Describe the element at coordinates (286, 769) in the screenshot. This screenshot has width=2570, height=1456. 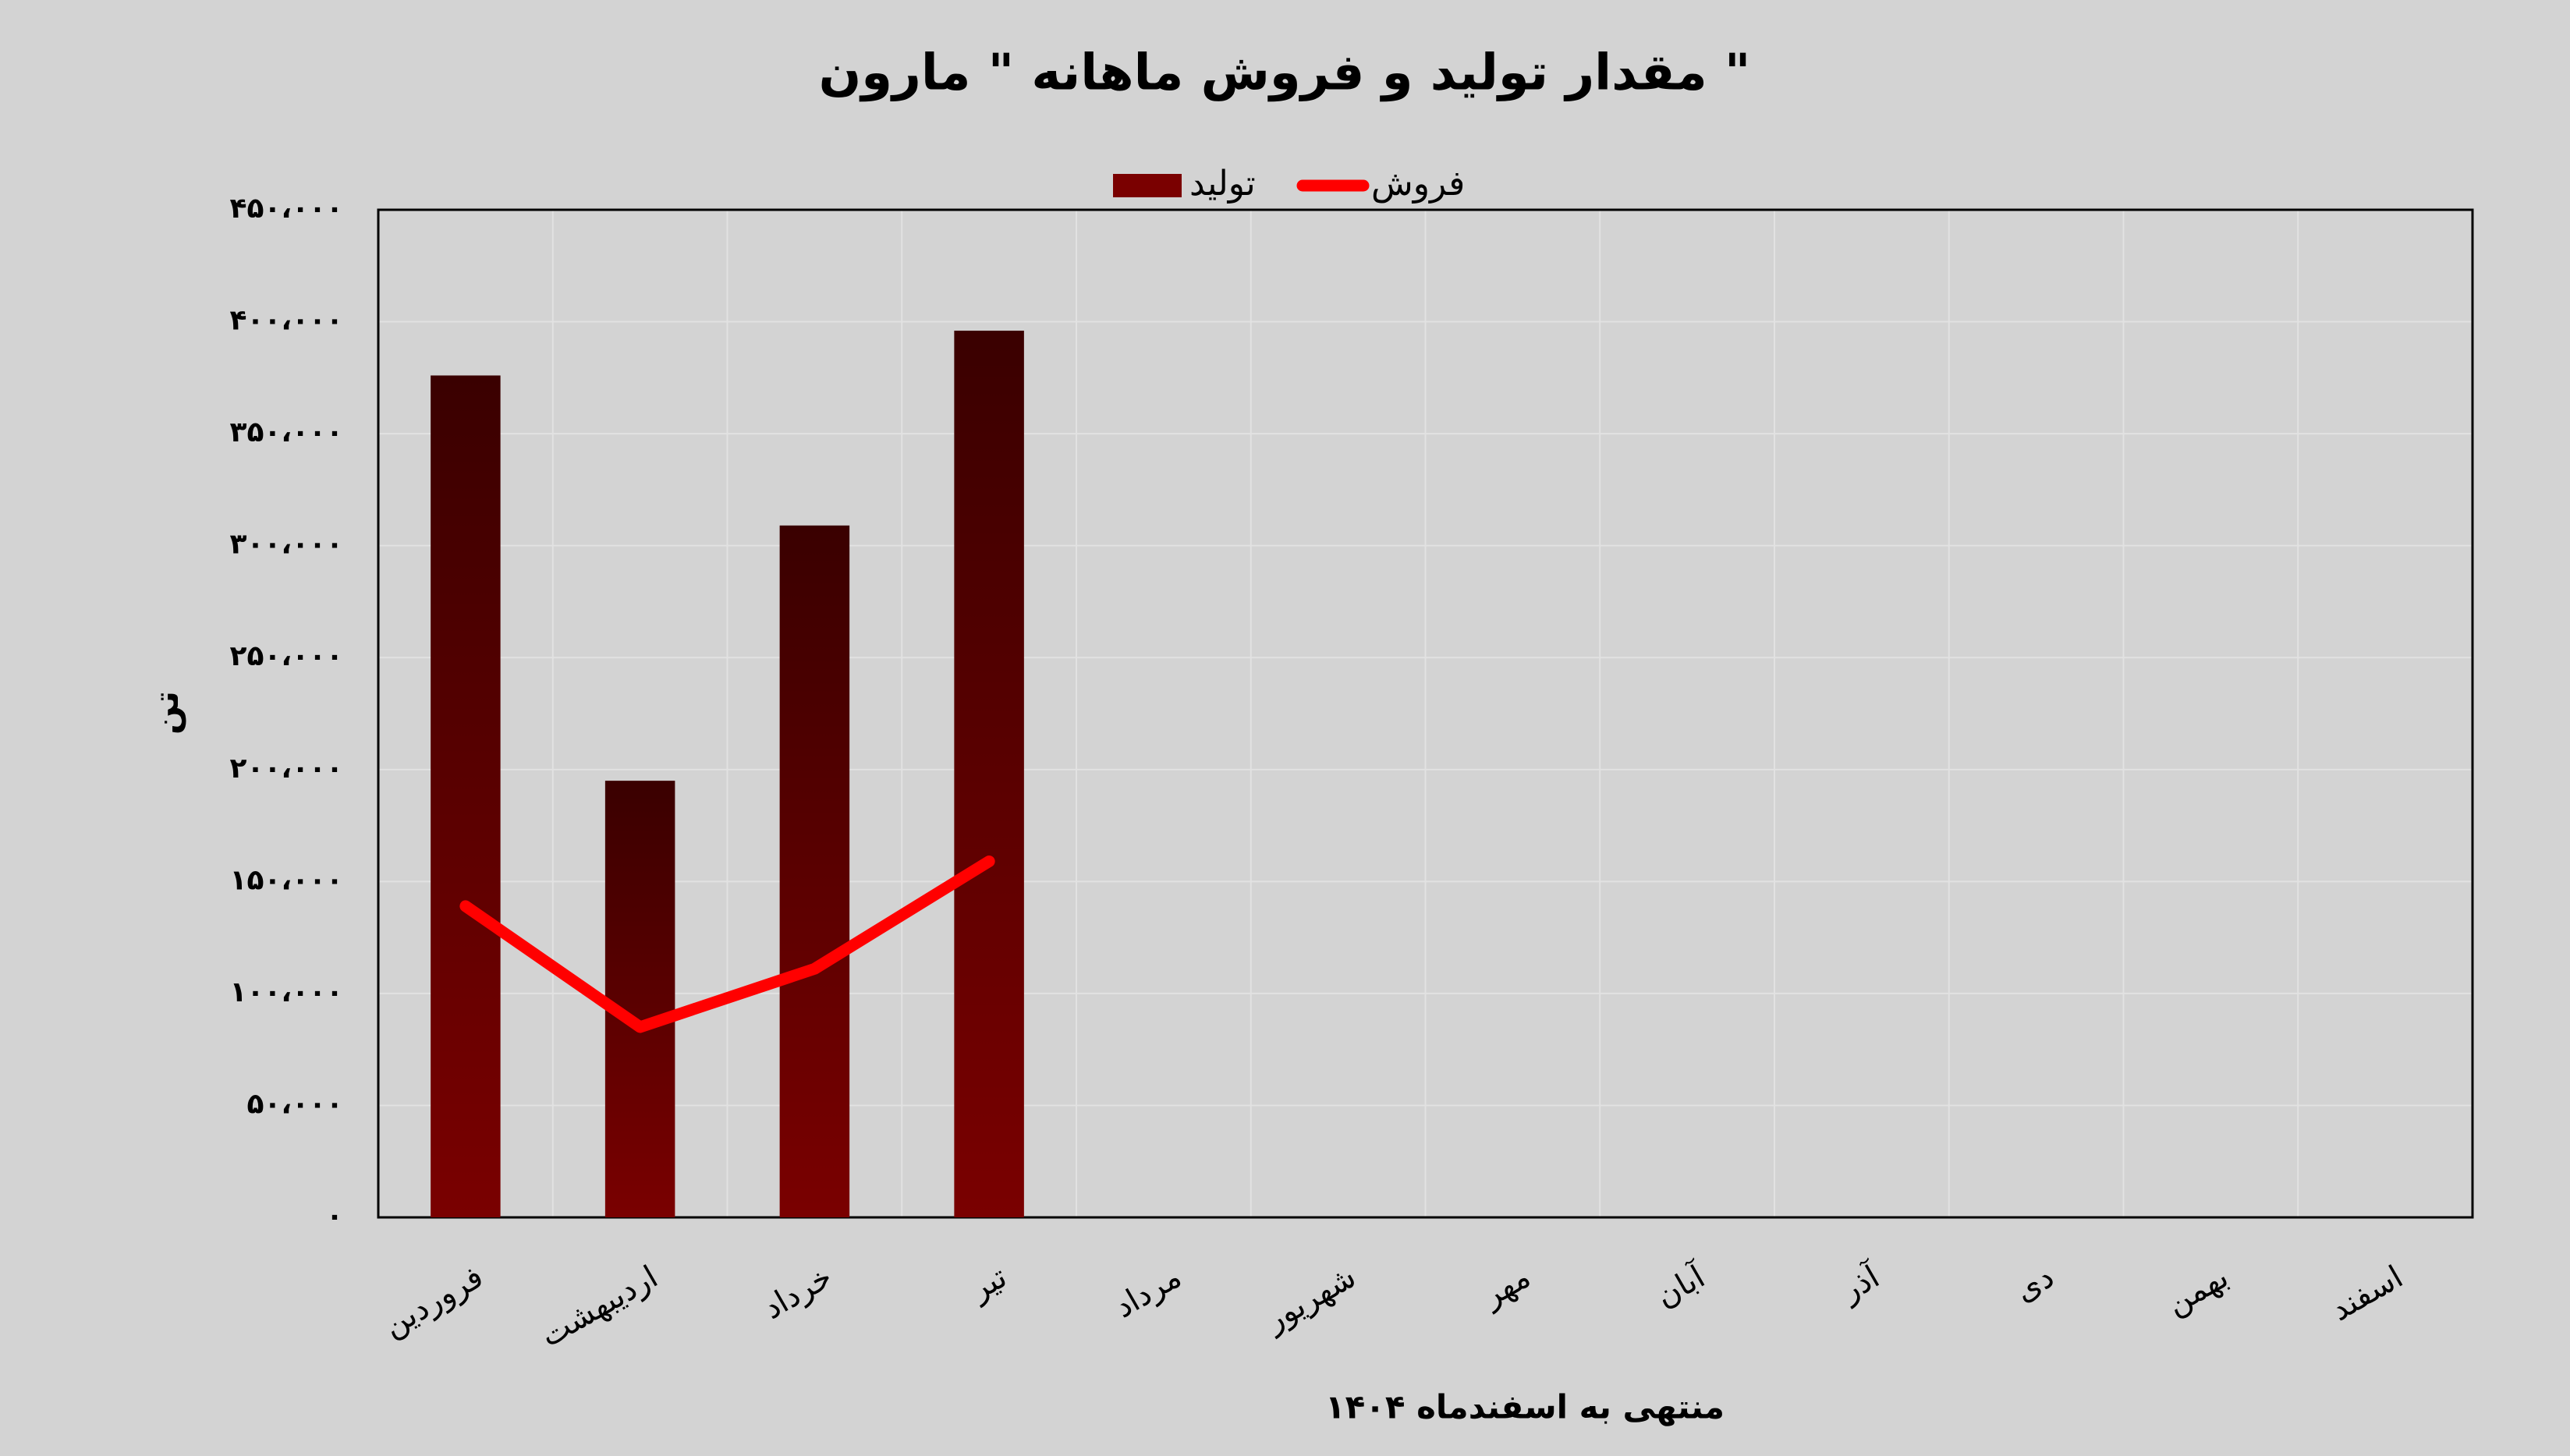
I see `y-tick-label: ۲۰۰،۰۰۰` at that location.